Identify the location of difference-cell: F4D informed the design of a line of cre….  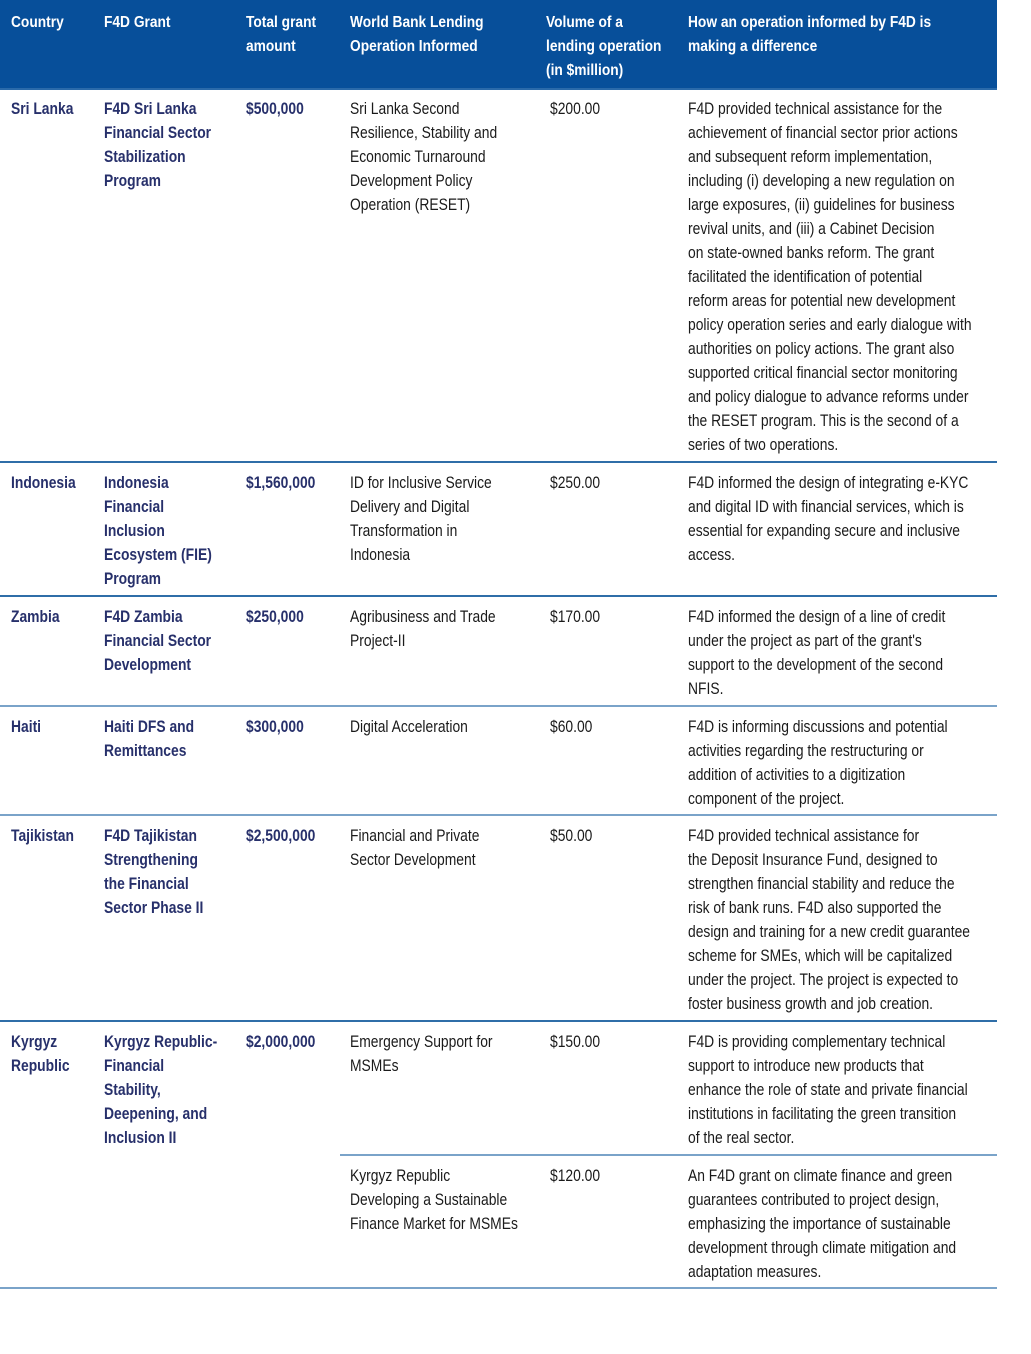
(817, 653).